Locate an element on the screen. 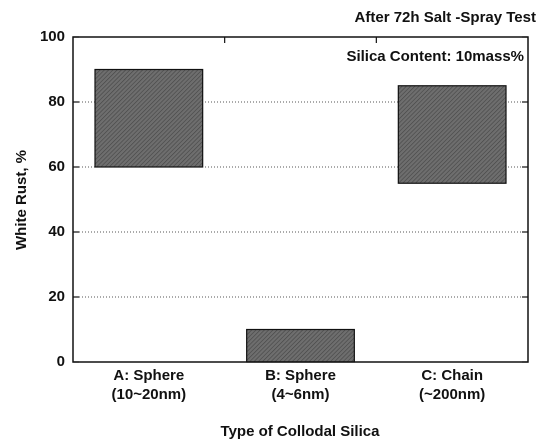 This screenshot has height=443, width=543. y-tick-label: 0 is located at coordinates (61, 361).